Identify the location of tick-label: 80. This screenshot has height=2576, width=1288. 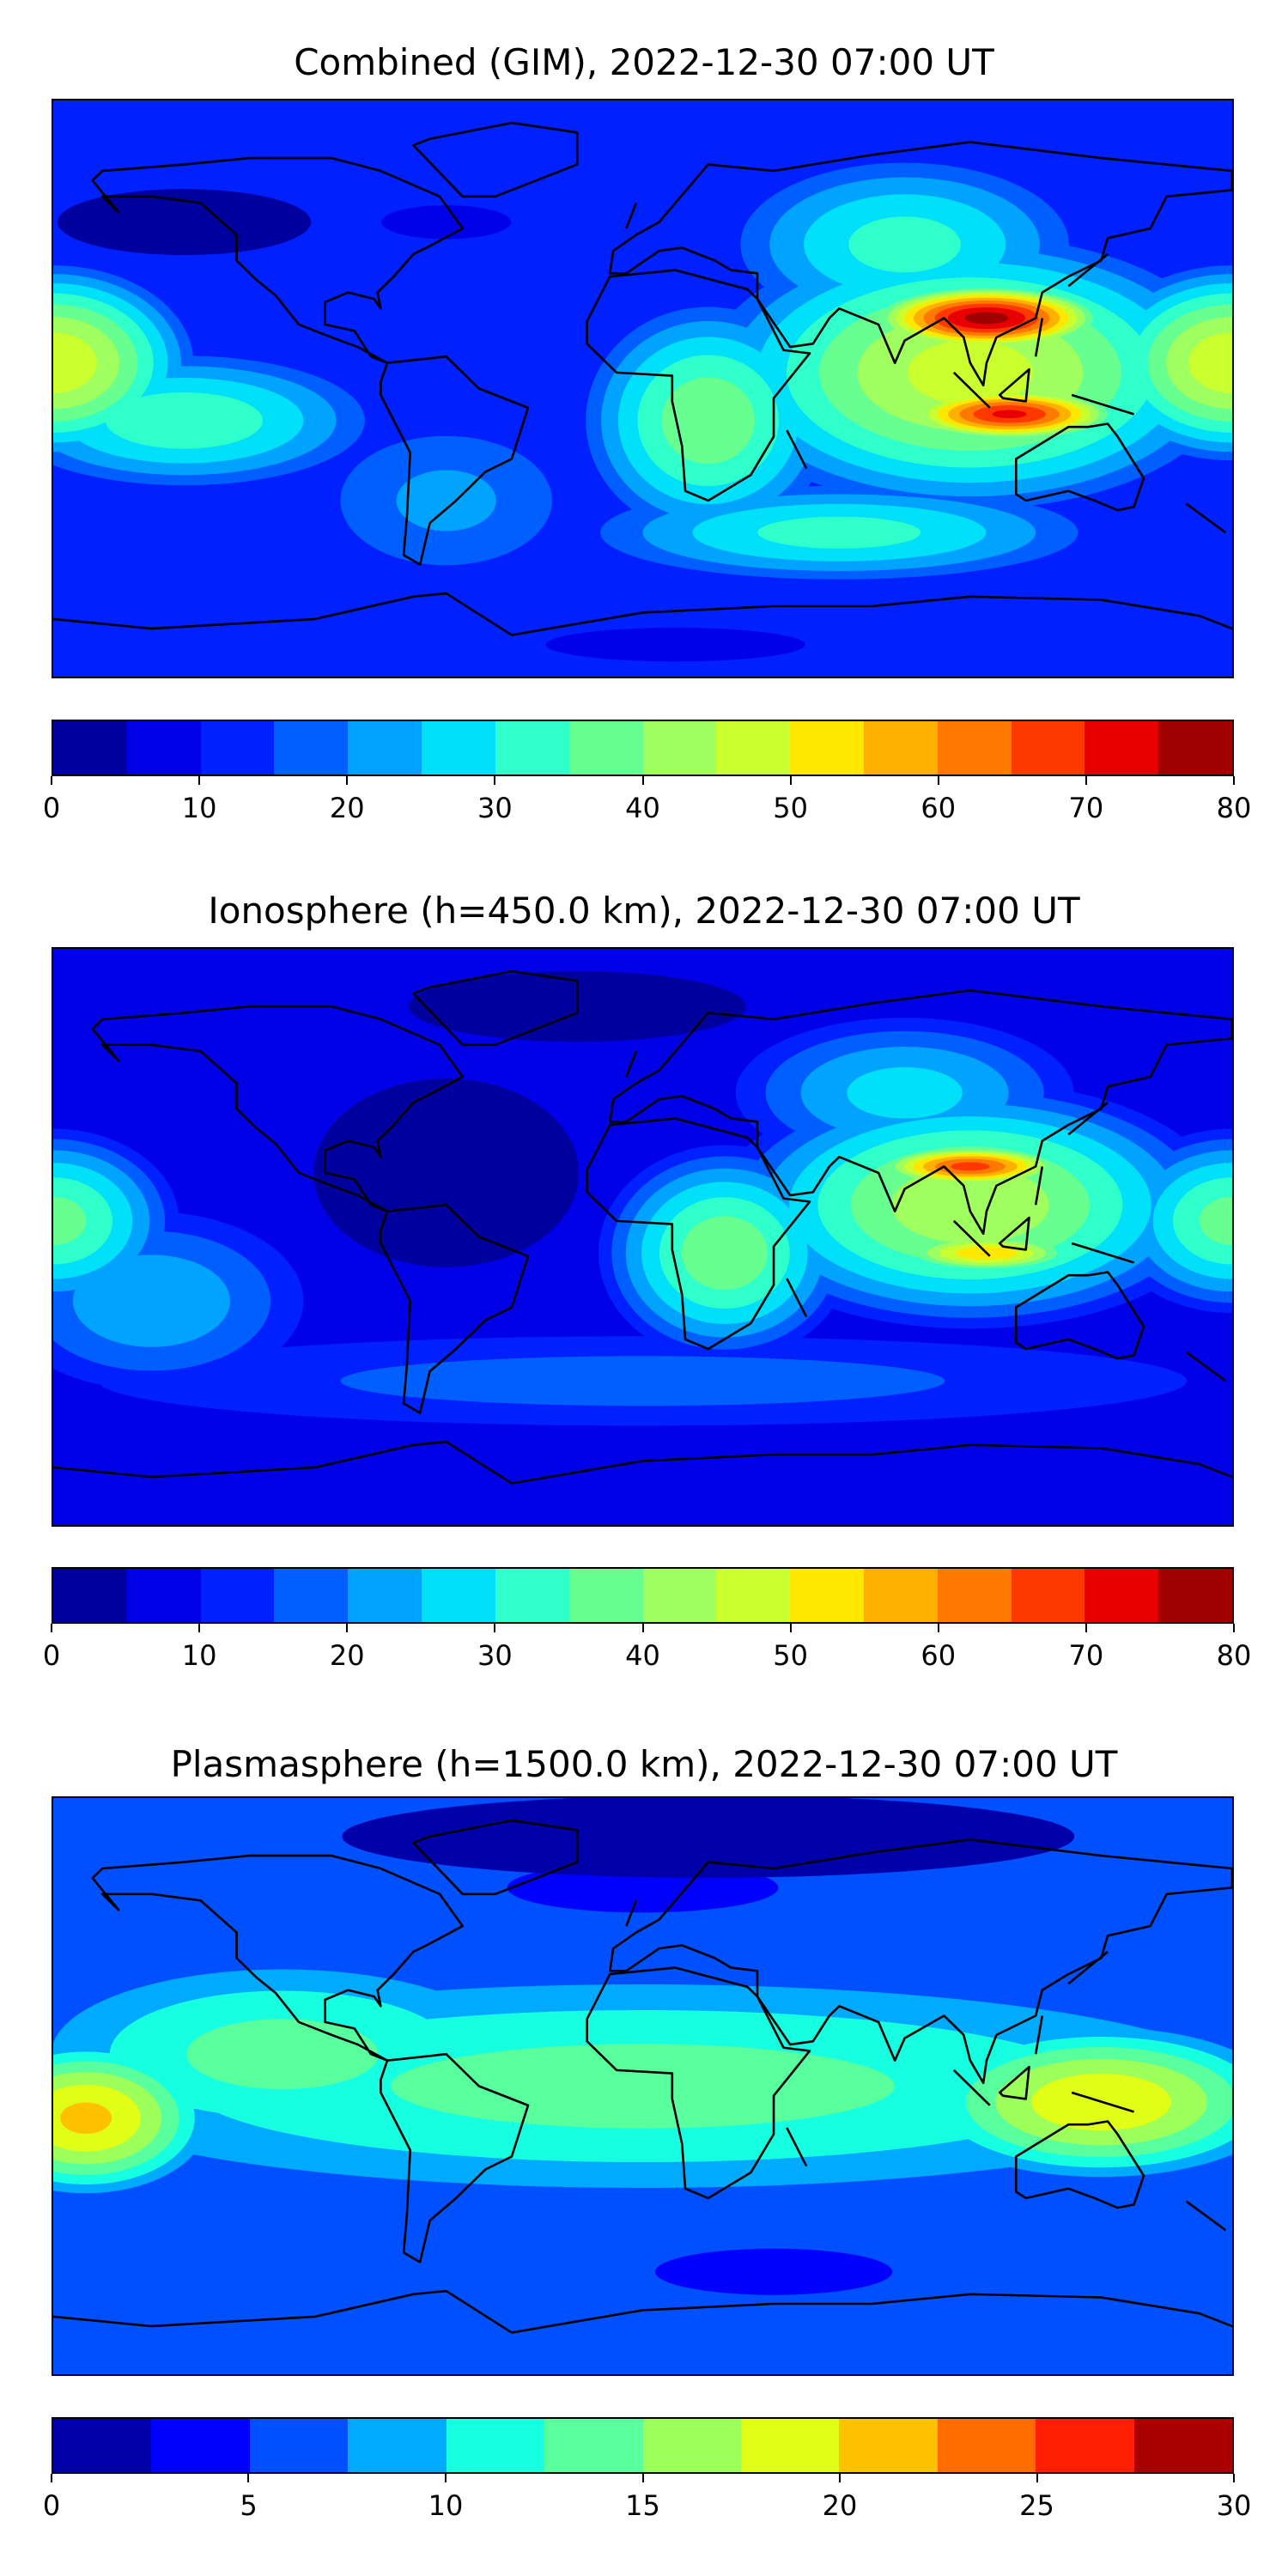
(1234, 808).